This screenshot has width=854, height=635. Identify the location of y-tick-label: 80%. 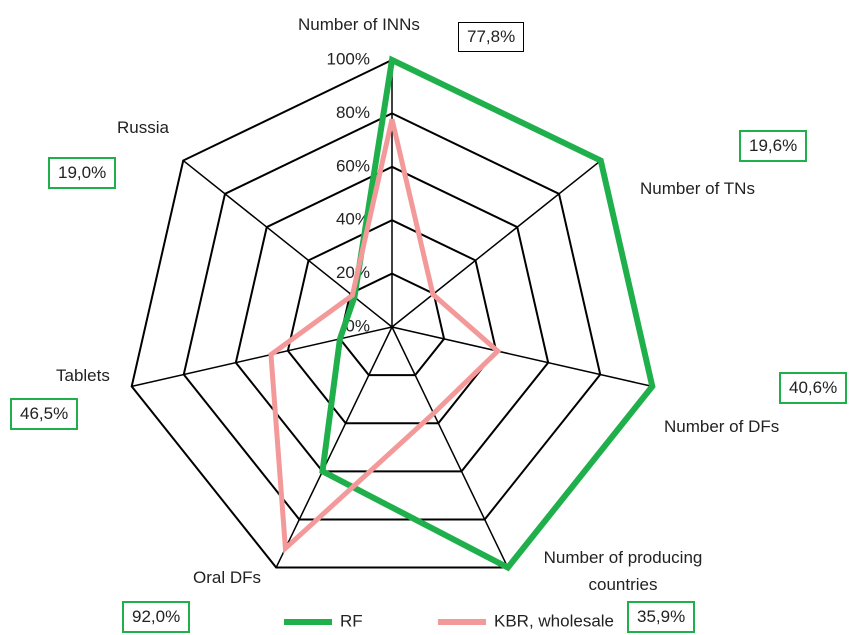
(353, 112).